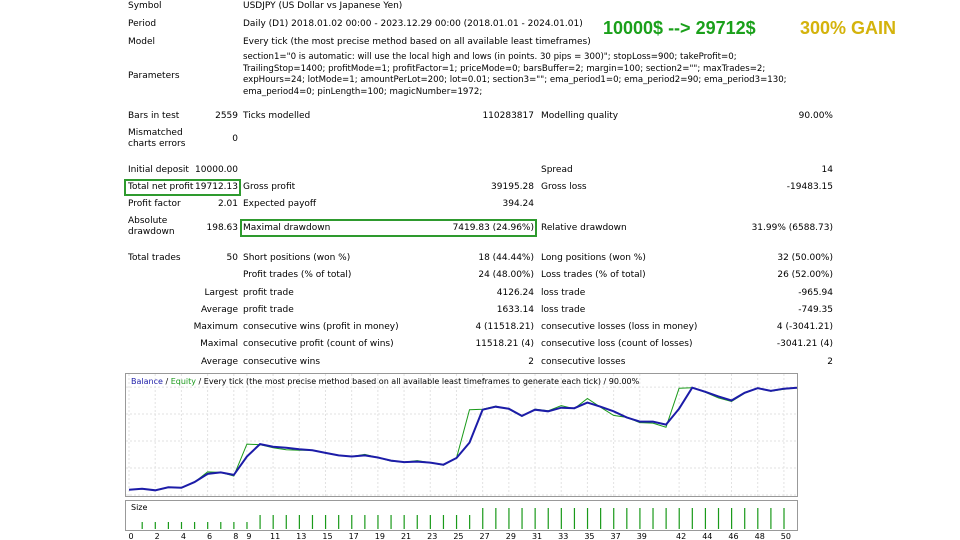 The height and width of the screenshot is (540, 960). Describe the element at coordinates (287, 228) in the screenshot. I see `max-drawdown-label: Maximal drawdown` at that location.